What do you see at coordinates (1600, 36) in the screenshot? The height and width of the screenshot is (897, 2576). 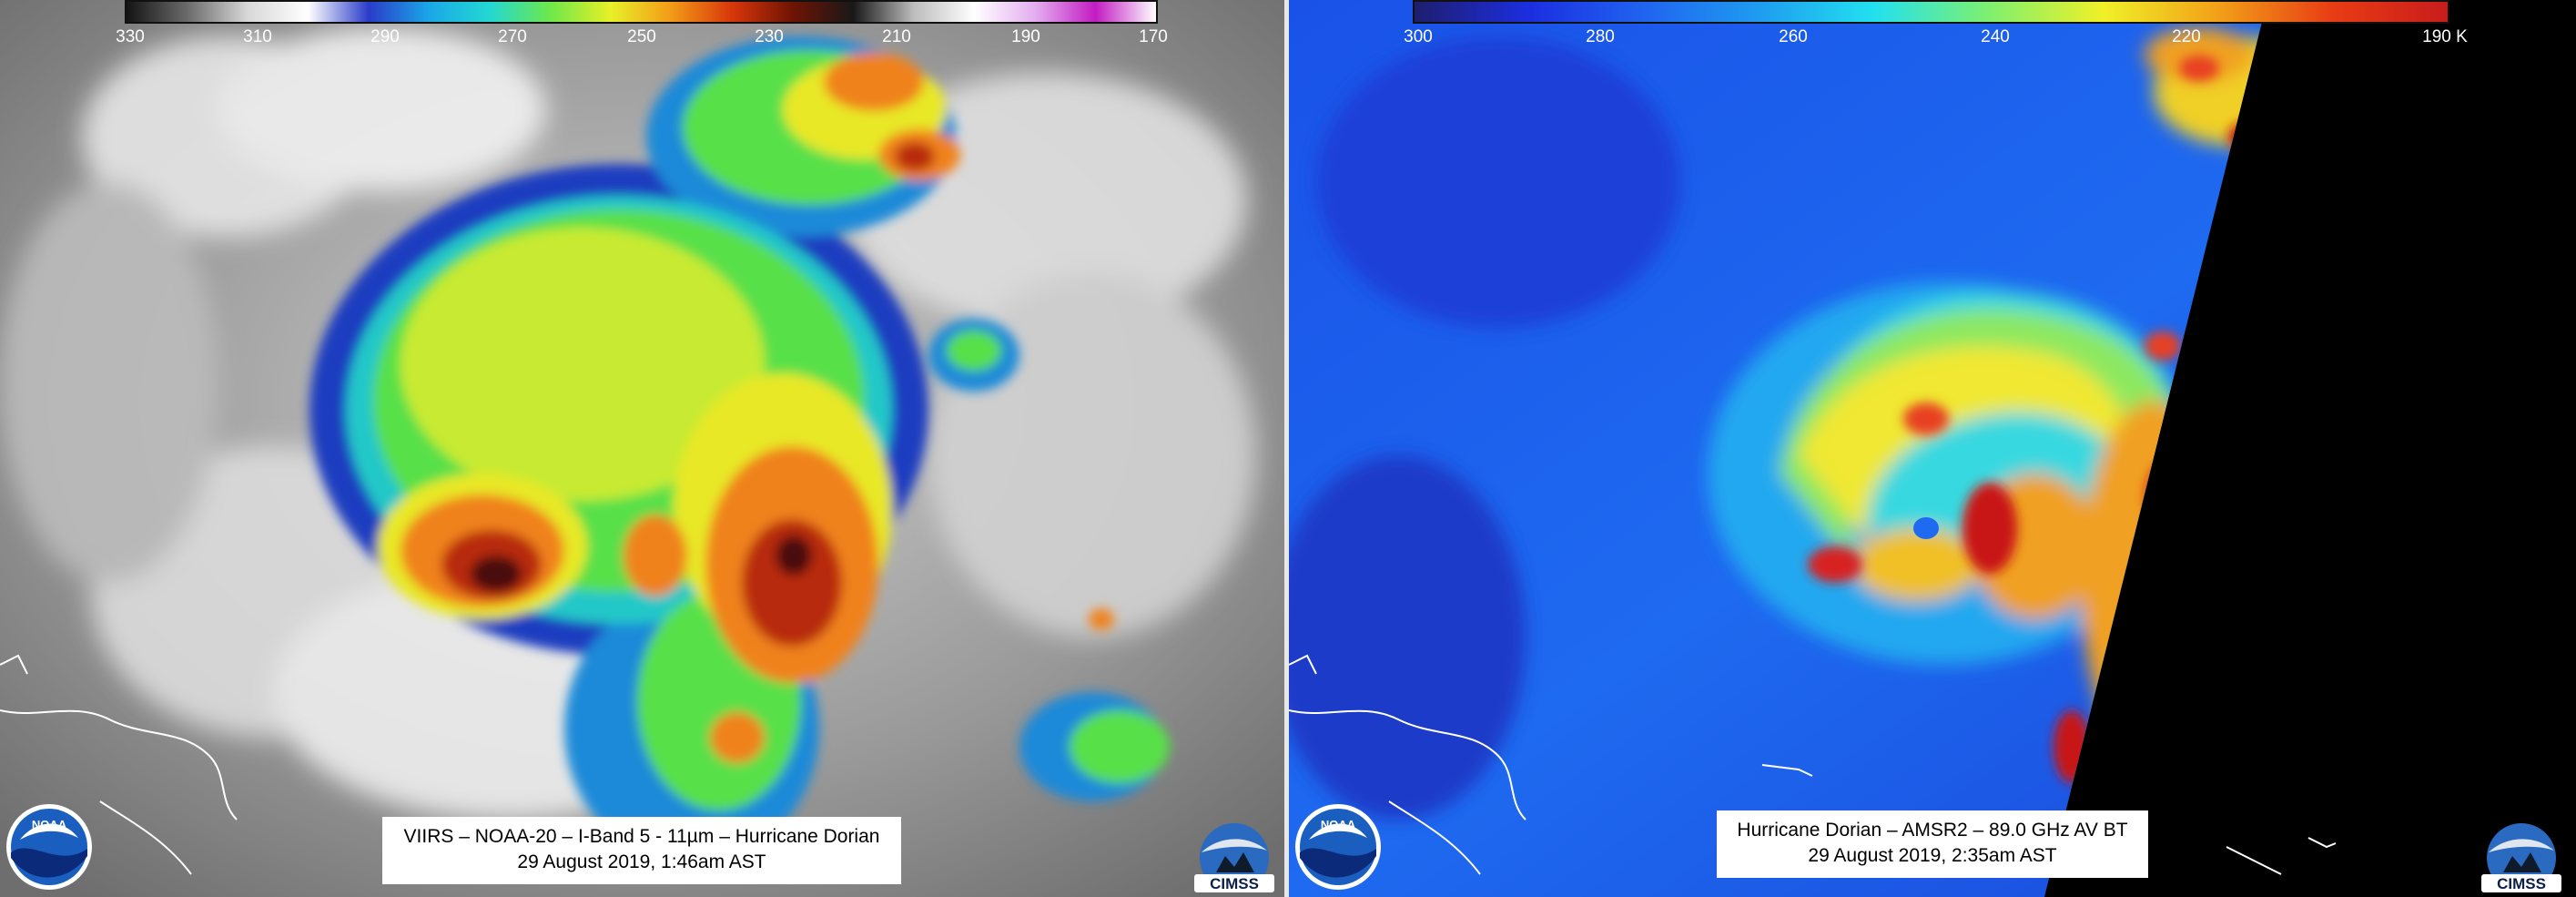 I see `colorbar-tick: 280` at bounding box center [1600, 36].